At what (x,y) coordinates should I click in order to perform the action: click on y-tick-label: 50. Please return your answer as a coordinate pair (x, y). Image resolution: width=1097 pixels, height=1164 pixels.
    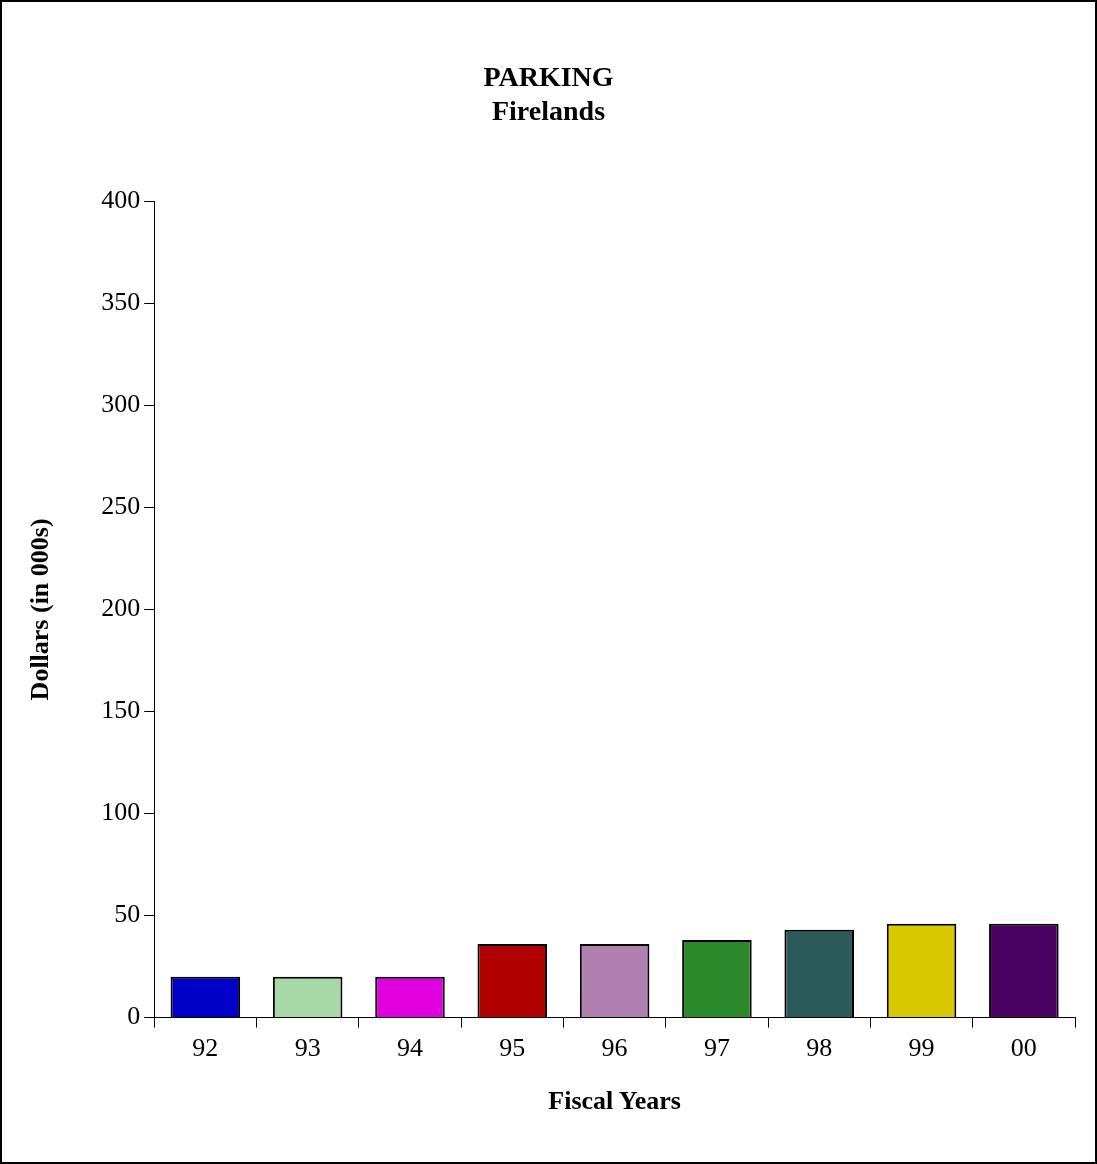
    Looking at the image, I should click on (127, 914).